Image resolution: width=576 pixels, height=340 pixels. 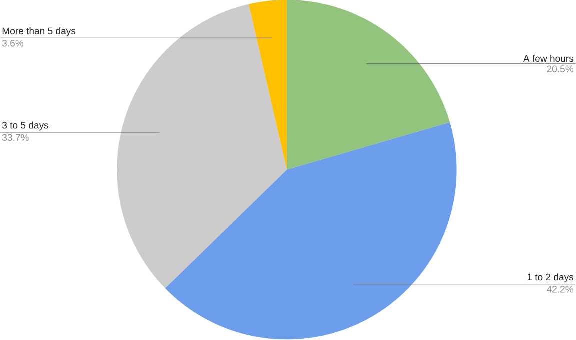 What do you see at coordinates (15, 138) in the screenshot?
I see `data-label: 33.7%` at bounding box center [15, 138].